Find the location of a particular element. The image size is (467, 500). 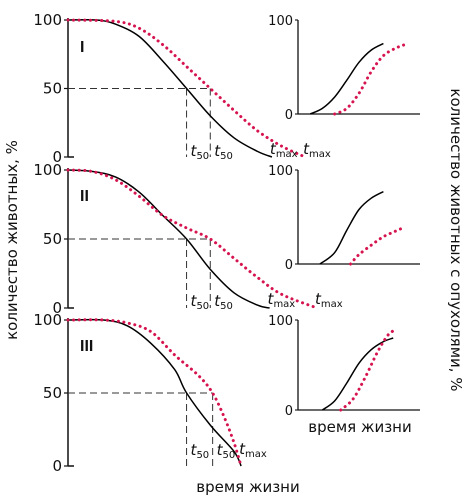

panel-III: 0 50 100 III is located at coordinates (138, 393).